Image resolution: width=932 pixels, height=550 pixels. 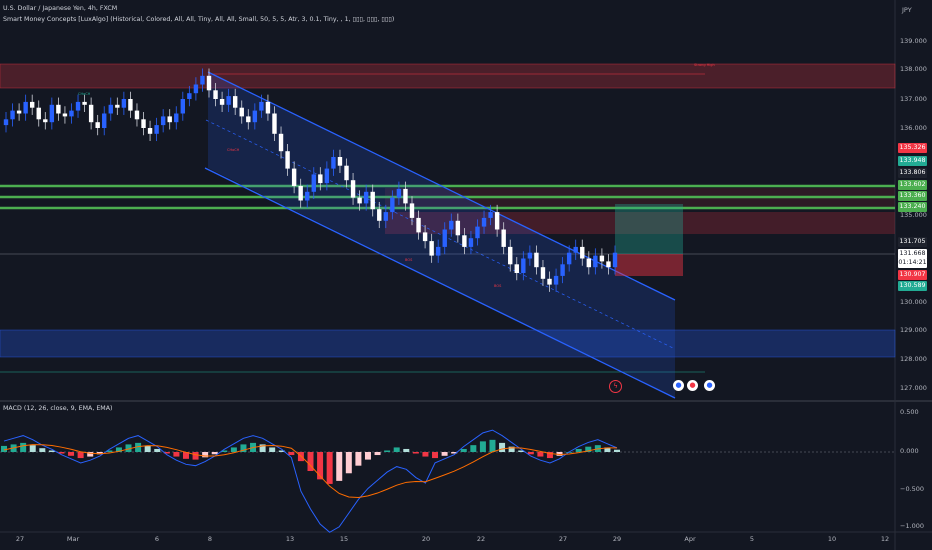 I want to click on macd-legend: MACD (12, 26, close, 9, EMA, EMA), so click(x=58, y=408).